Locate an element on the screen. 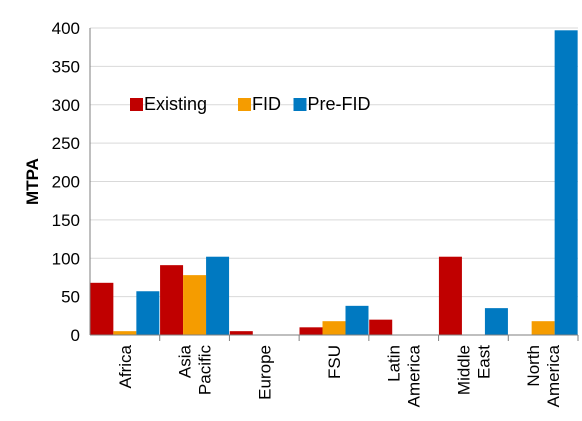 The width and height of the screenshot is (582, 421). legend-swatch-fid is located at coordinates (244, 104).